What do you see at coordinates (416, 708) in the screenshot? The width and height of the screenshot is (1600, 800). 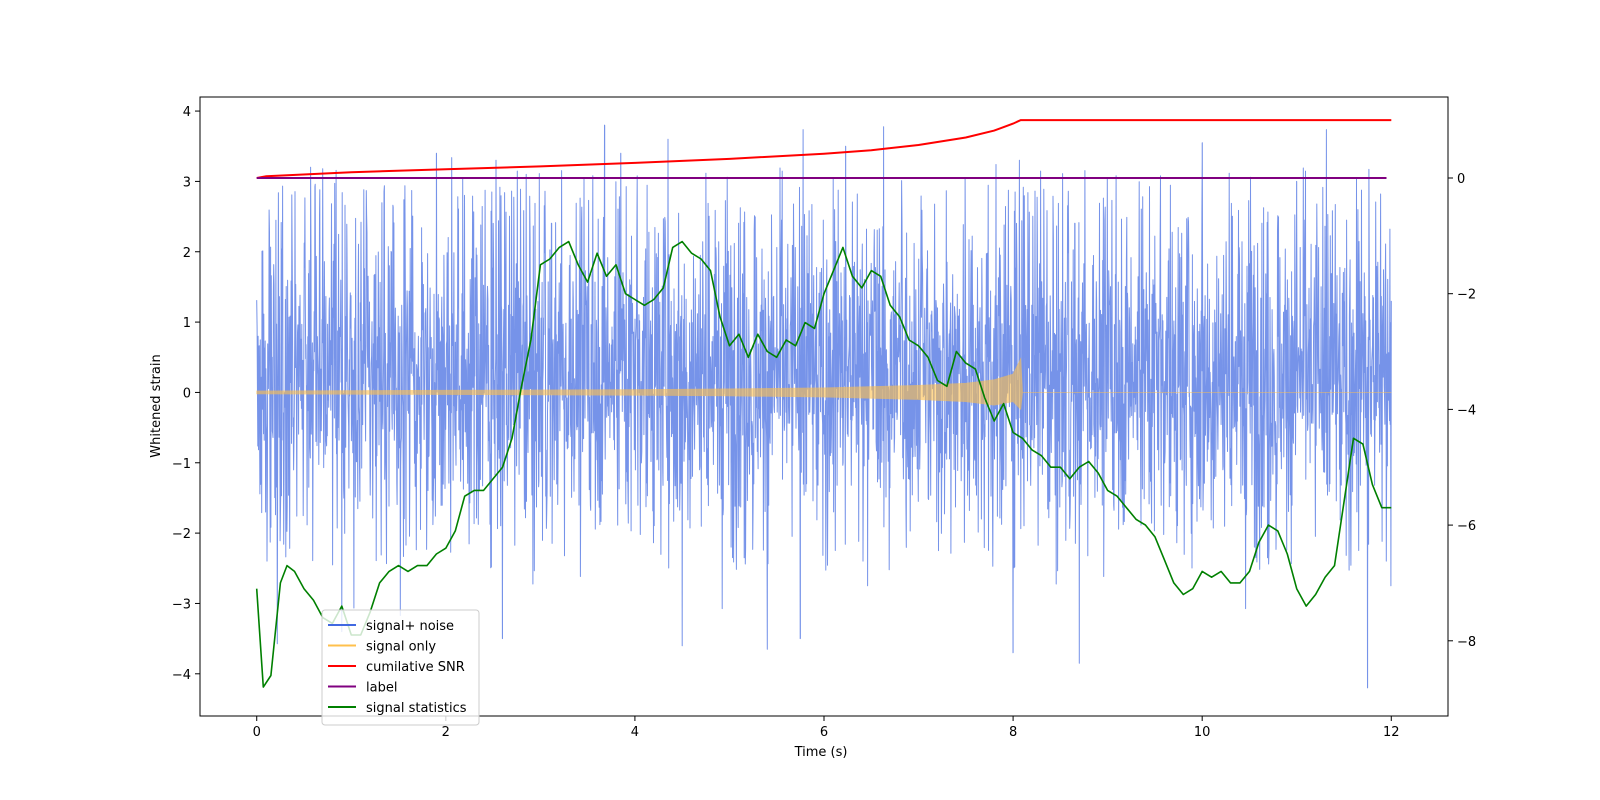 I see `legend-label: signal statistics` at bounding box center [416, 708].